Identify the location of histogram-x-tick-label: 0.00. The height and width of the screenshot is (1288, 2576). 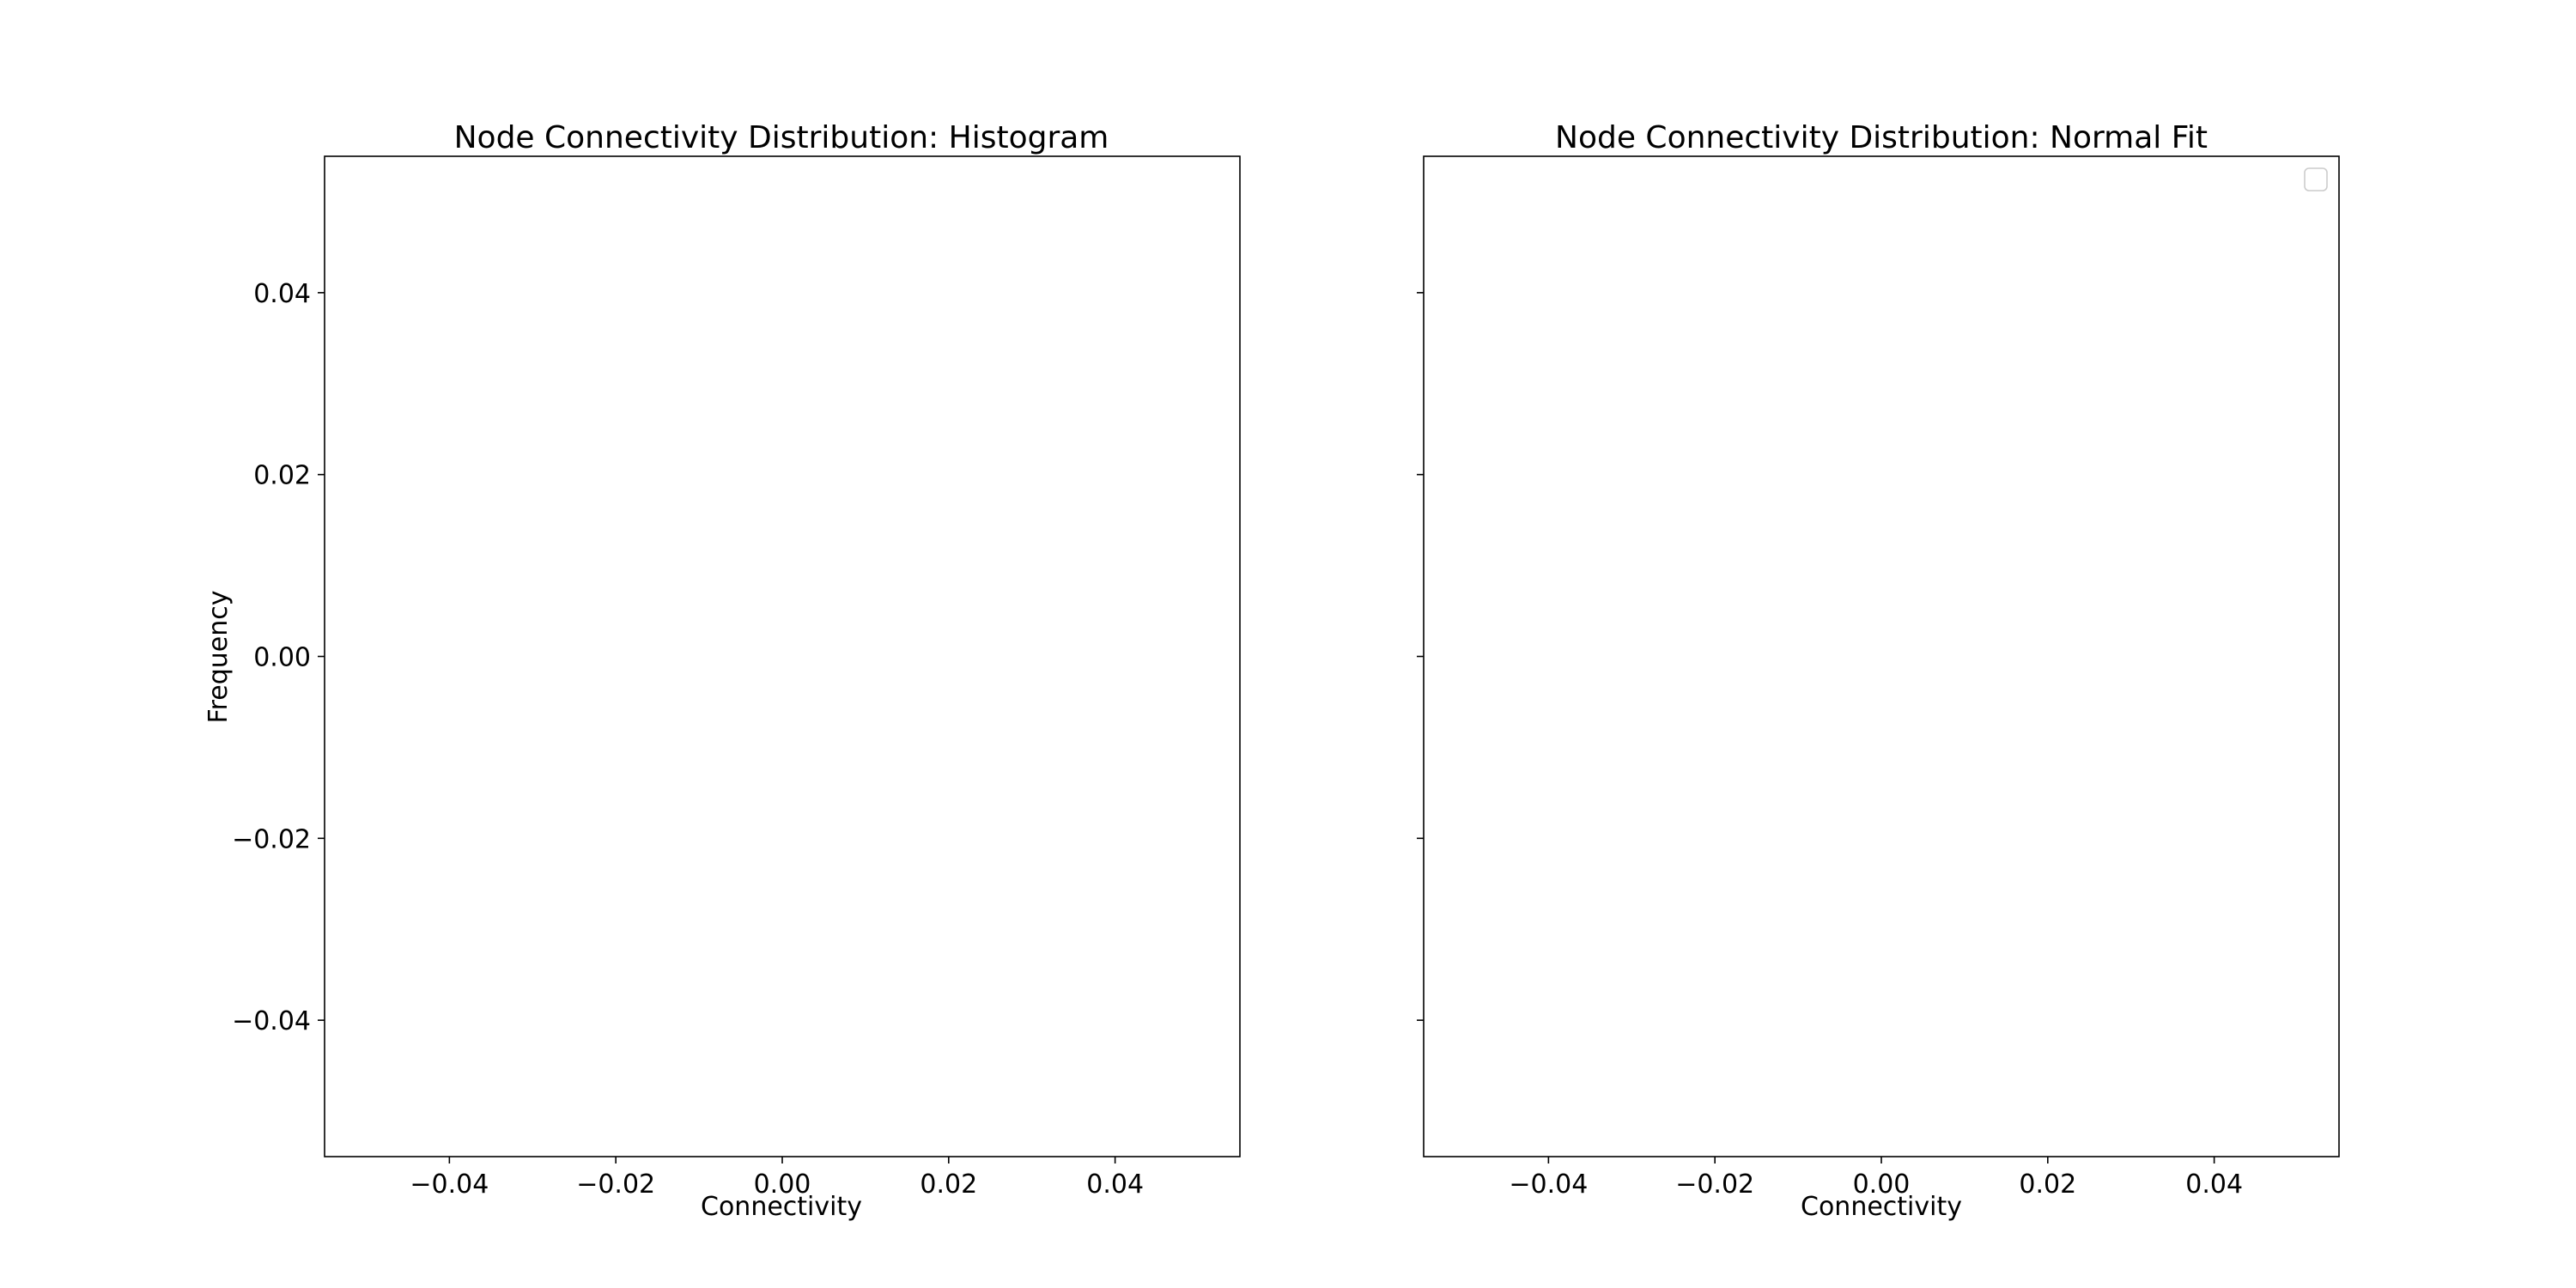
(782, 1185).